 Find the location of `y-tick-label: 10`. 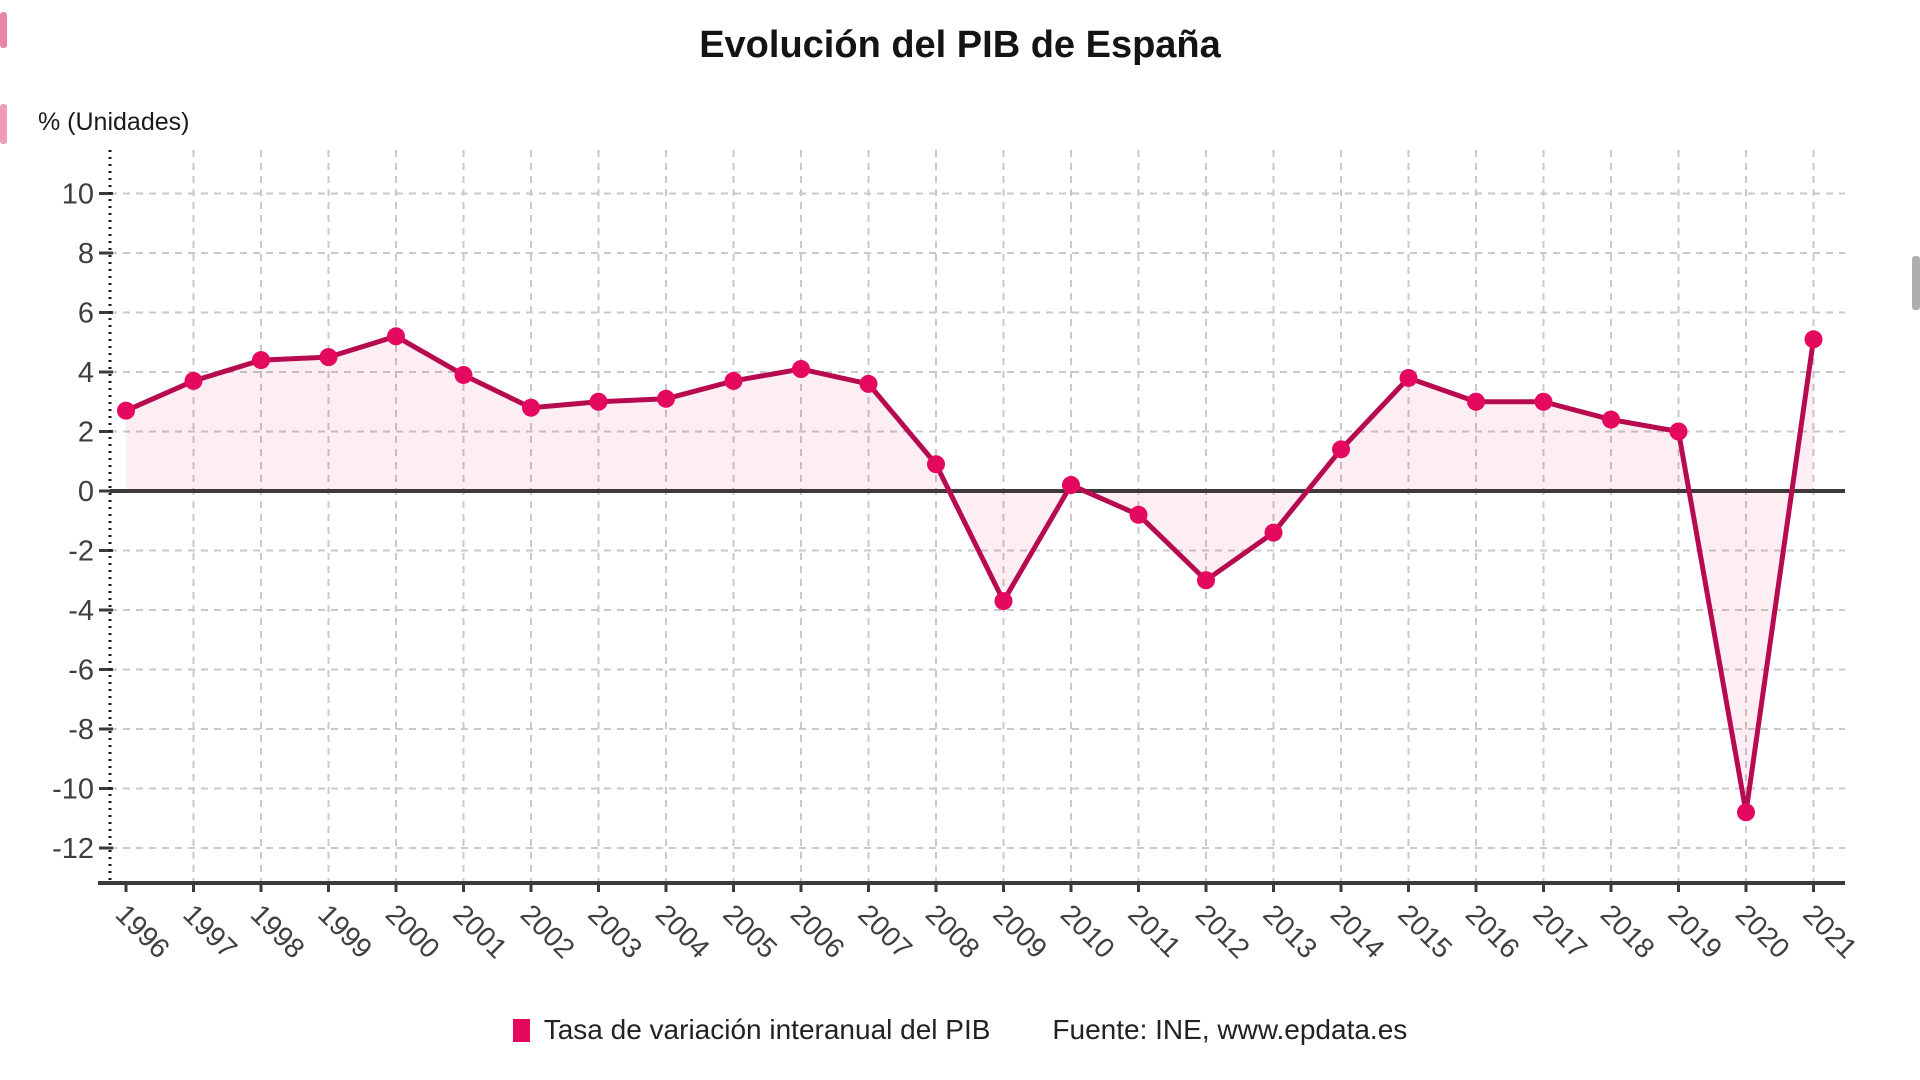

y-tick-label: 10 is located at coordinates (78, 195).